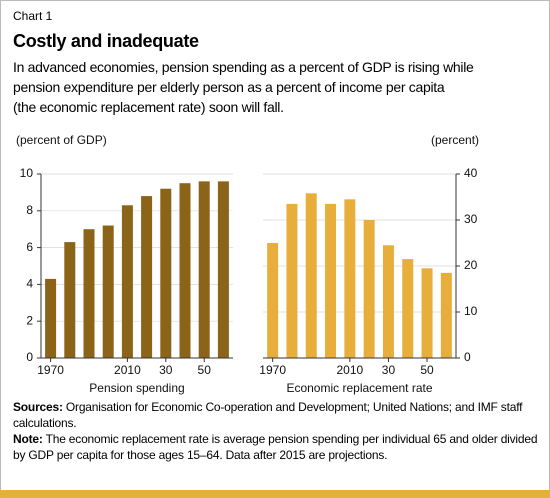 Image resolution: width=550 pixels, height=498 pixels. I want to click on y-axis-label: (percent of GDP), so click(61, 140).